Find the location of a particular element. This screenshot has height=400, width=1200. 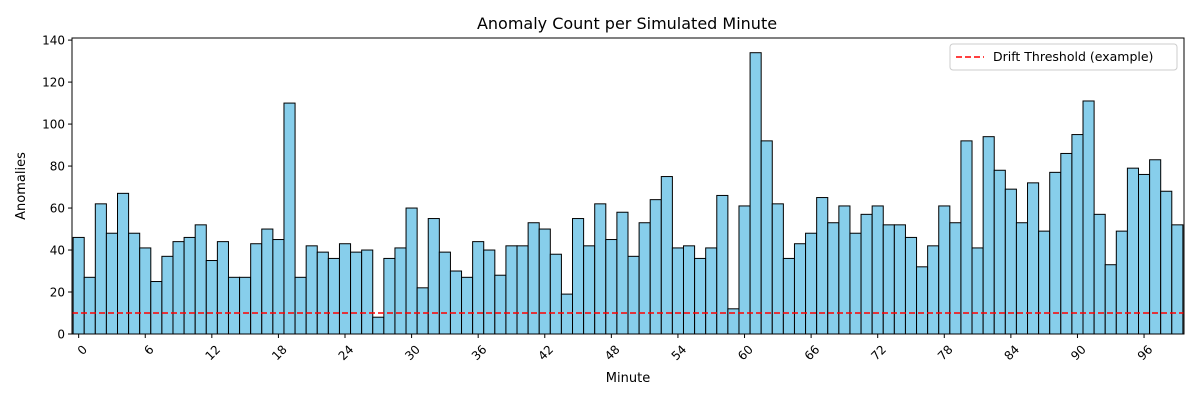

x-axis-label: Minute is located at coordinates (628, 378).